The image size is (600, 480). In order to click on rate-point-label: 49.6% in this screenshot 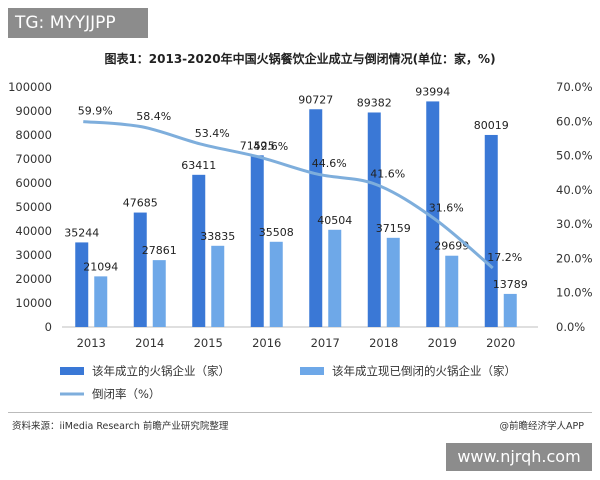, I will do `click(270, 146)`.